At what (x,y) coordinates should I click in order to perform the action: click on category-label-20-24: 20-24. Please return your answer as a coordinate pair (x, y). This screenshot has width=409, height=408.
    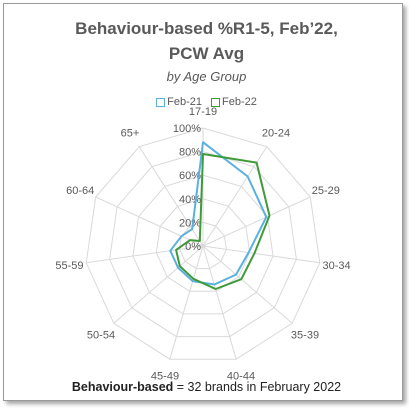
    Looking at the image, I should click on (276, 133).